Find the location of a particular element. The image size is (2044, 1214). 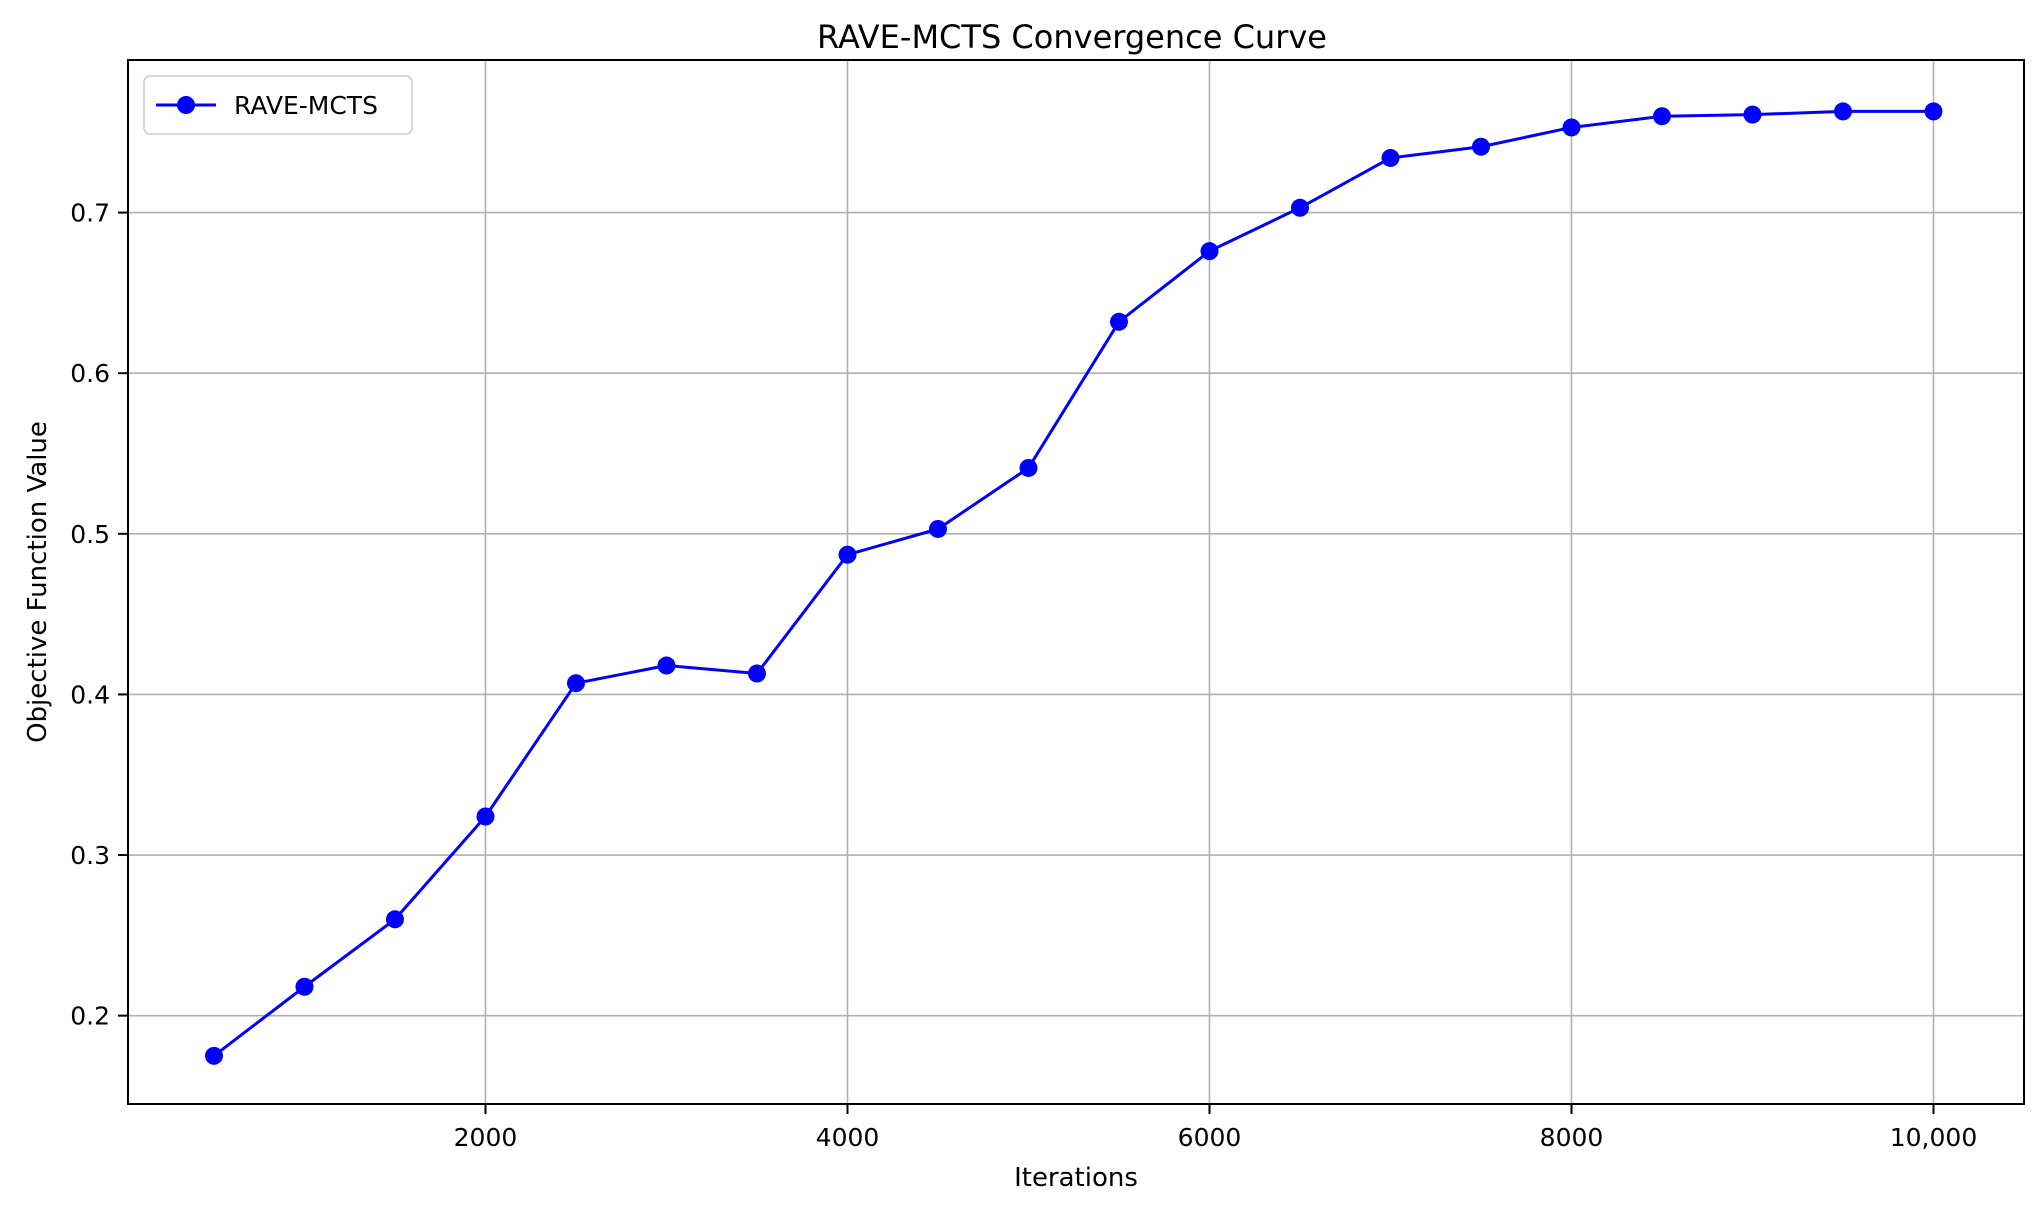

y-tick-label: 0.7 is located at coordinates (90, 213).